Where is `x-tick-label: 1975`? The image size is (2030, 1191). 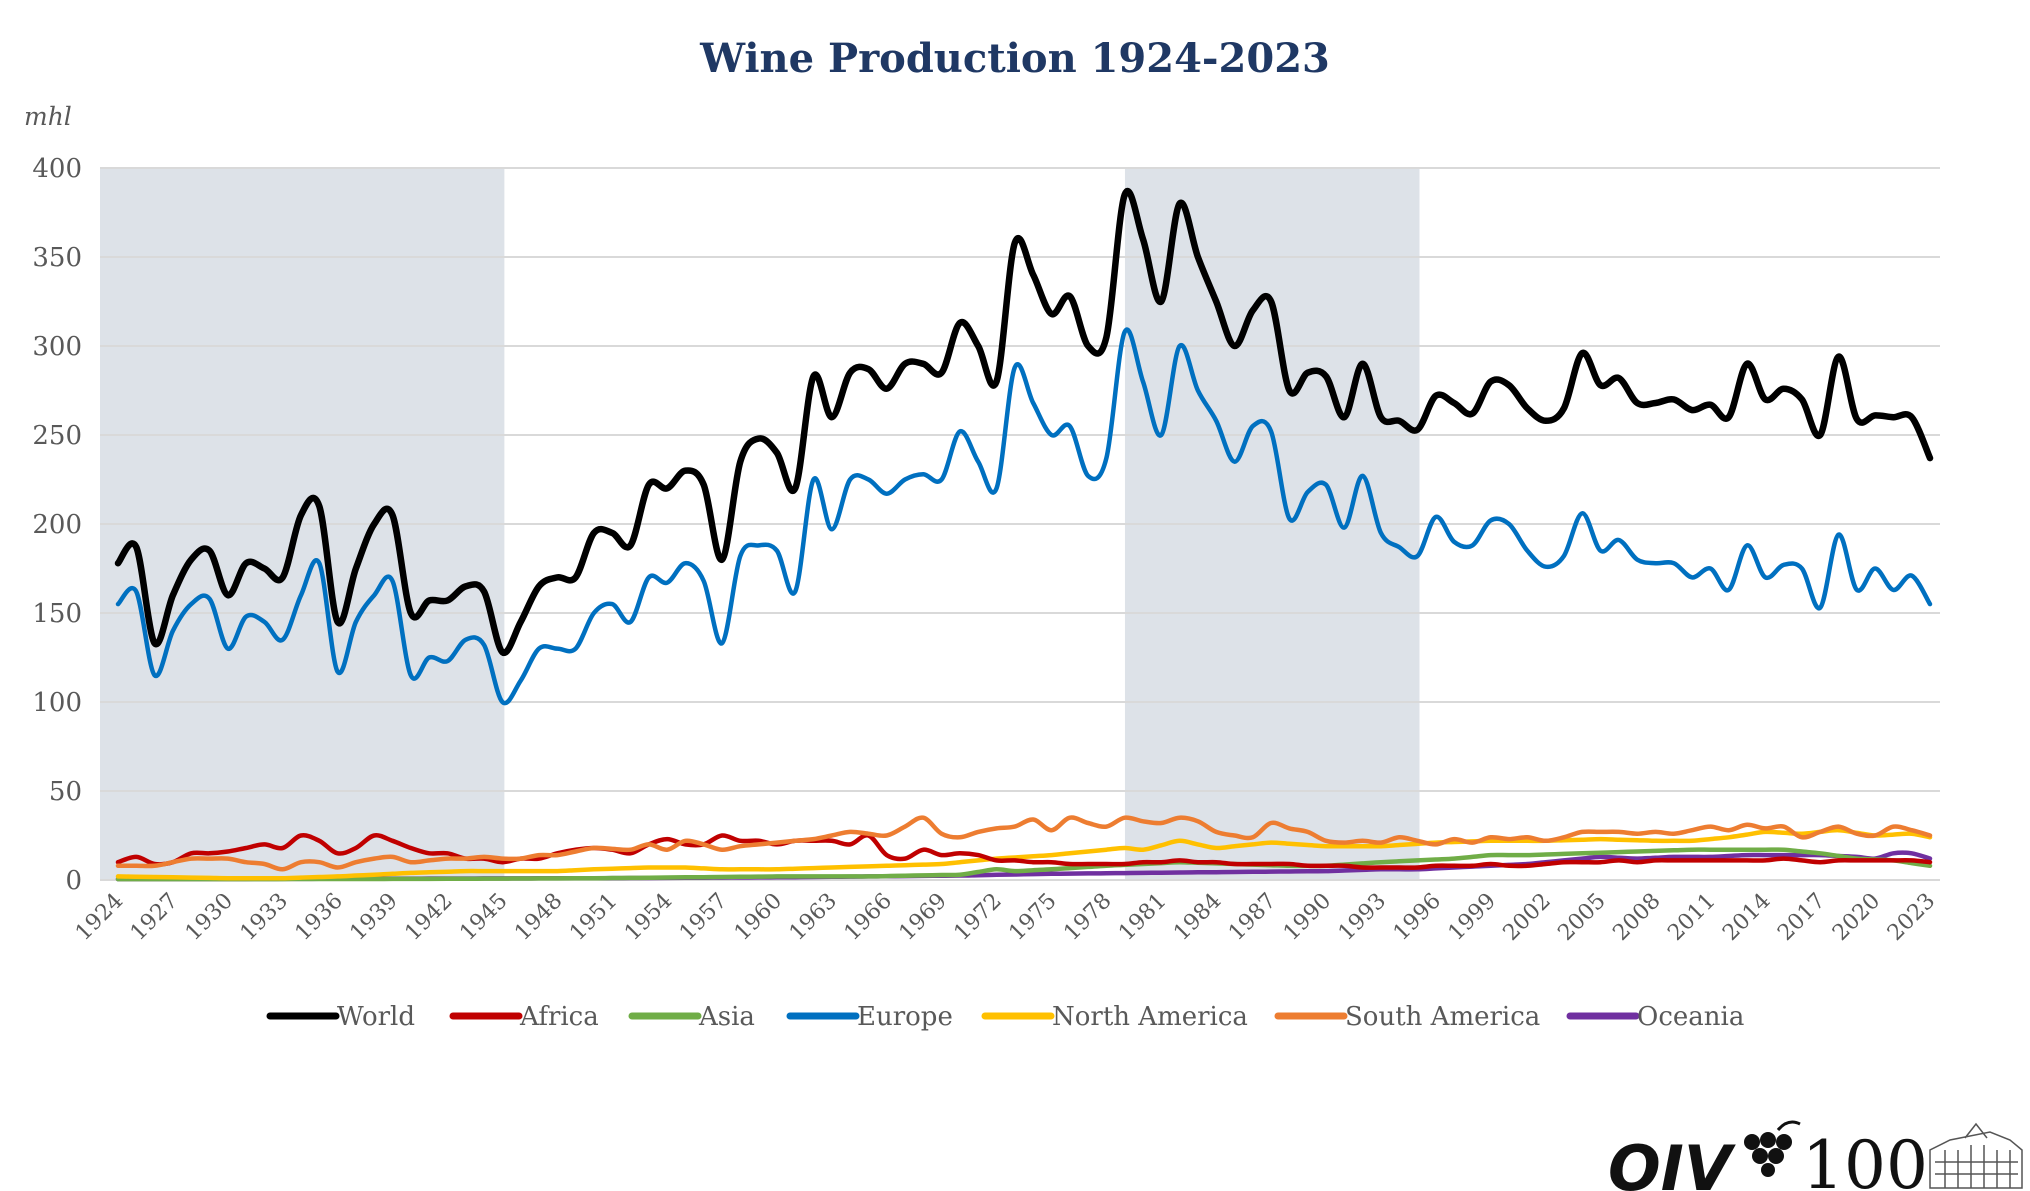
x-tick-label: 1975 is located at coordinates (1032, 917).